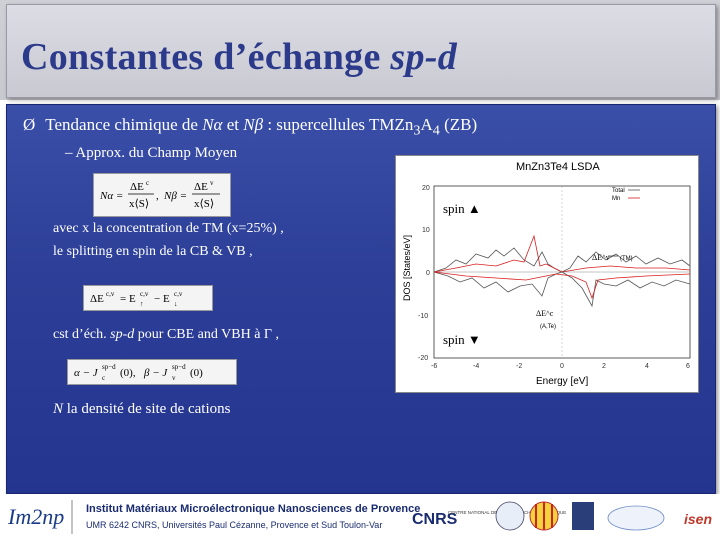 The width and height of the screenshot is (720, 545). What do you see at coordinates (111, 196) in the screenshot?
I see `svg-text: Nα =` at bounding box center [111, 196].